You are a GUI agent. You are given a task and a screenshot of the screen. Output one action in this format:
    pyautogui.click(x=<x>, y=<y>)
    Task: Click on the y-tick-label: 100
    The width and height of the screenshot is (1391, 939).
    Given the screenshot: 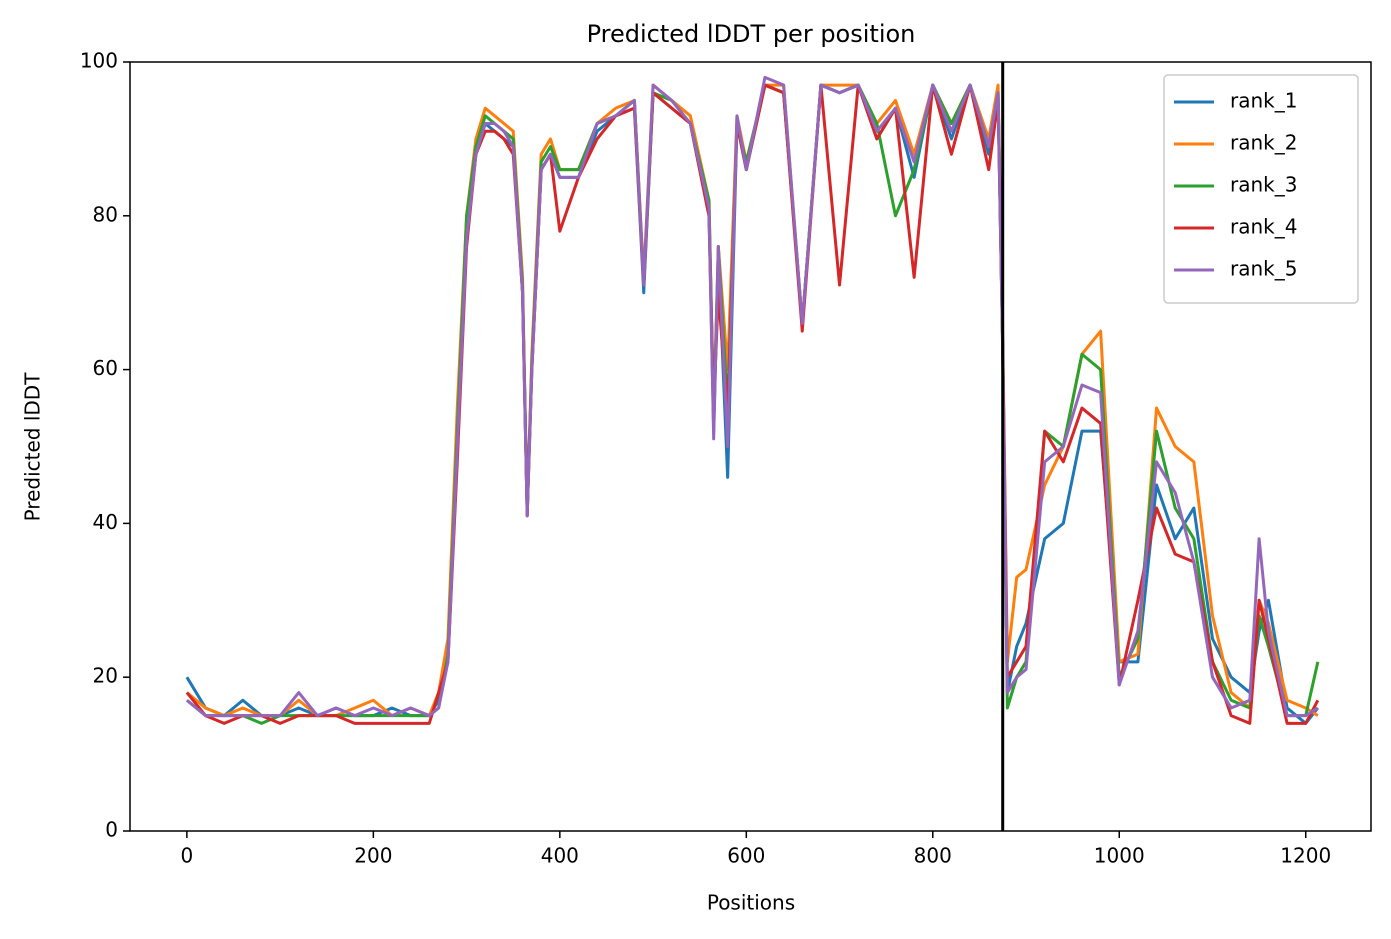 What is the action you would take?
    pyautogui.click(x=99, y=61)
    